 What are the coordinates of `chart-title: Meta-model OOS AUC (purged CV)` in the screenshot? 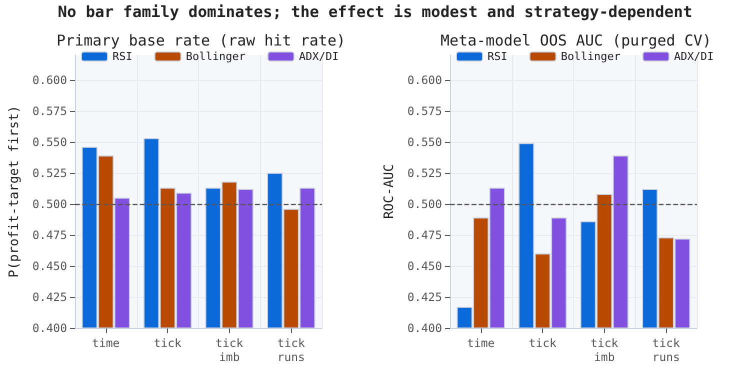 It's located at (576, 41).